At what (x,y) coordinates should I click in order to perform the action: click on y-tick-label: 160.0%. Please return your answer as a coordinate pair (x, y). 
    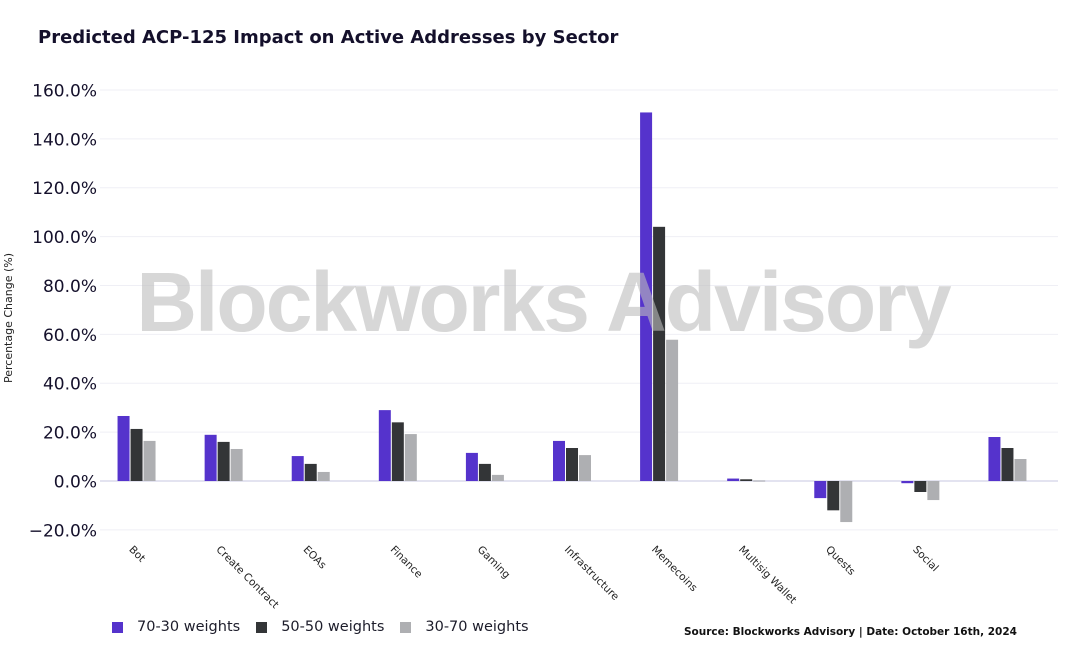
    Looking at the image, I should click on (64, 91).